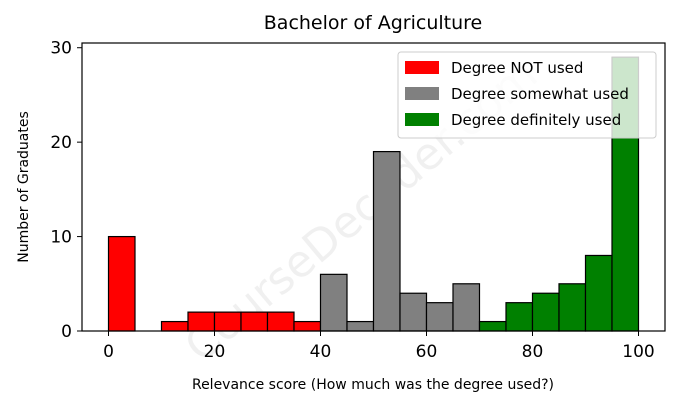 Image resolution: width=678 pixels, height=408 pixels. What do you see at coordinates (540, 94) in the screenshot?
I see `legend-label-1: Degree somewhat used` at bounding box center [540, 94].